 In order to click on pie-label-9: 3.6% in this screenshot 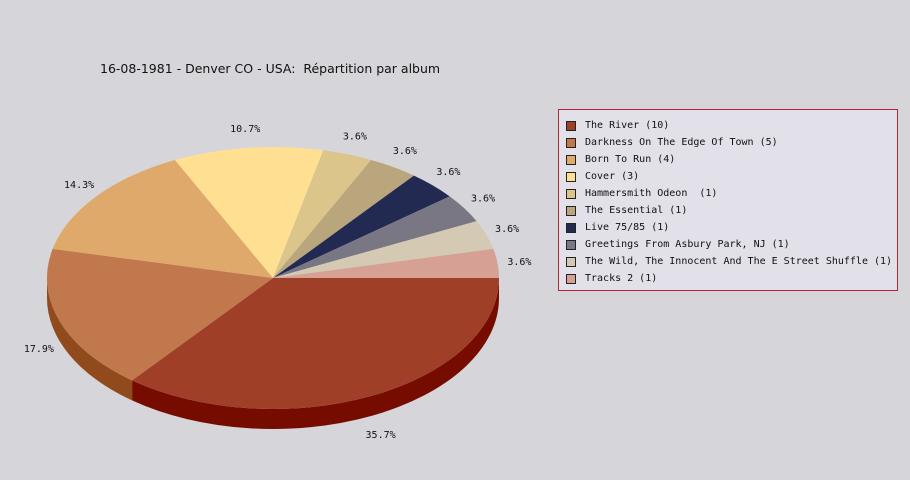, I will do `click(519, 262)`.